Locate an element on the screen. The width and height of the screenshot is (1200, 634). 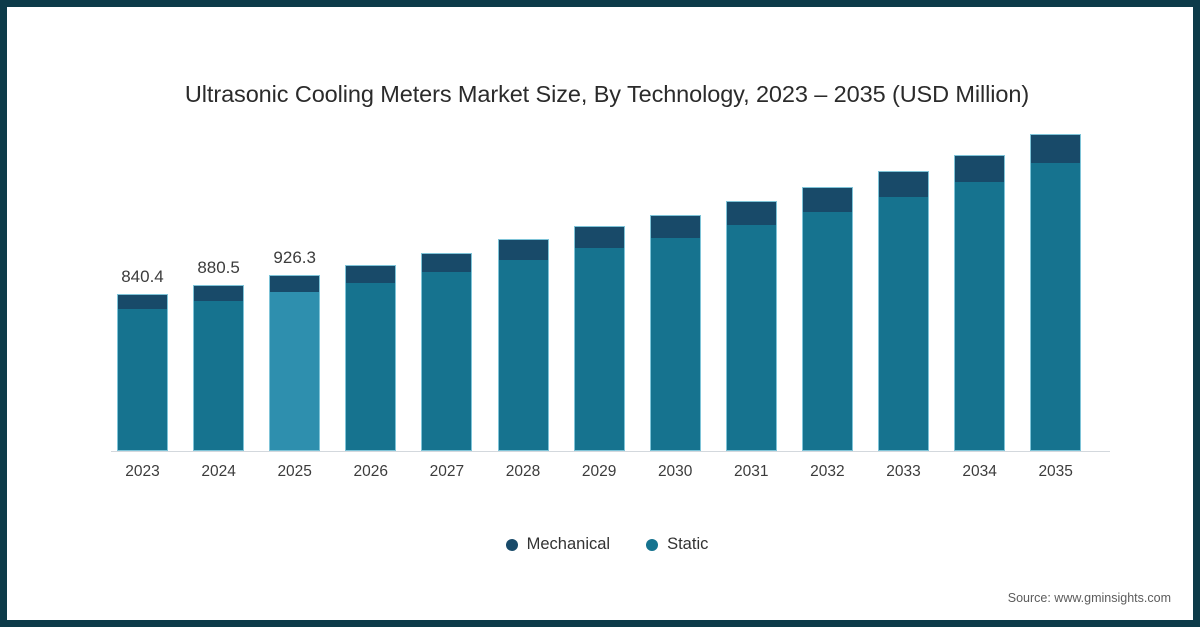
x-tick-2026: 2026 is located at coordinates (371, 471).